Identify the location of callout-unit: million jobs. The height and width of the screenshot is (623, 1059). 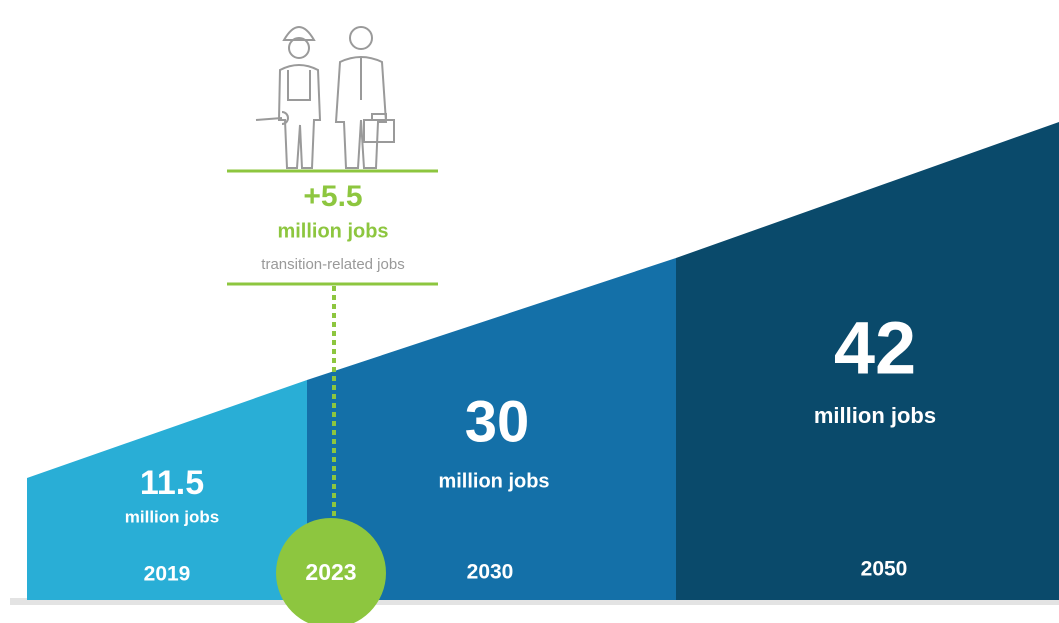
(332, 231).